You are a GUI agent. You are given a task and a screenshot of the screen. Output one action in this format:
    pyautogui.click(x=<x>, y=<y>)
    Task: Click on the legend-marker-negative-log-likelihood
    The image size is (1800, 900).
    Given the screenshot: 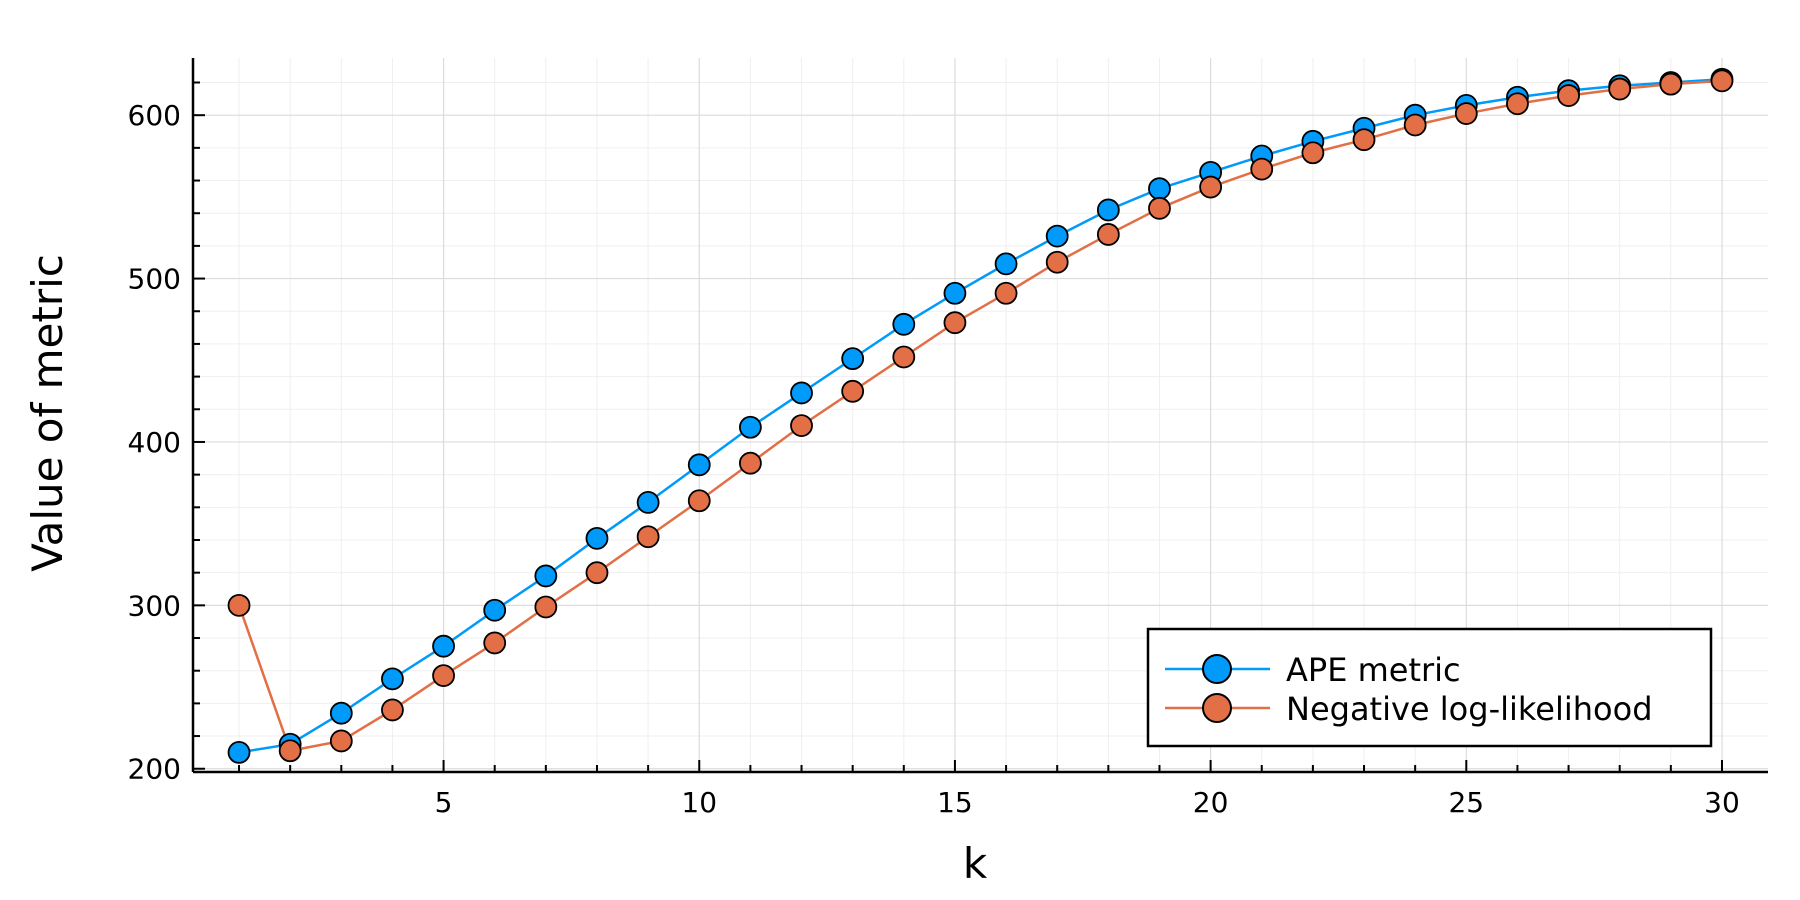 What is the action you would take?
    pyautogui.click(x=1217, y=708)
    